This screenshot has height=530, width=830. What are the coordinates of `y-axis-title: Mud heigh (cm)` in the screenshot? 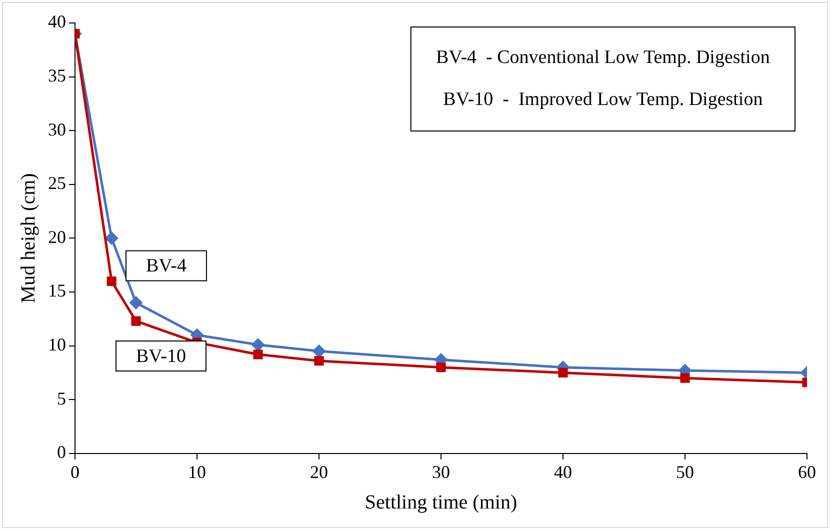 It's located at (28, 238).